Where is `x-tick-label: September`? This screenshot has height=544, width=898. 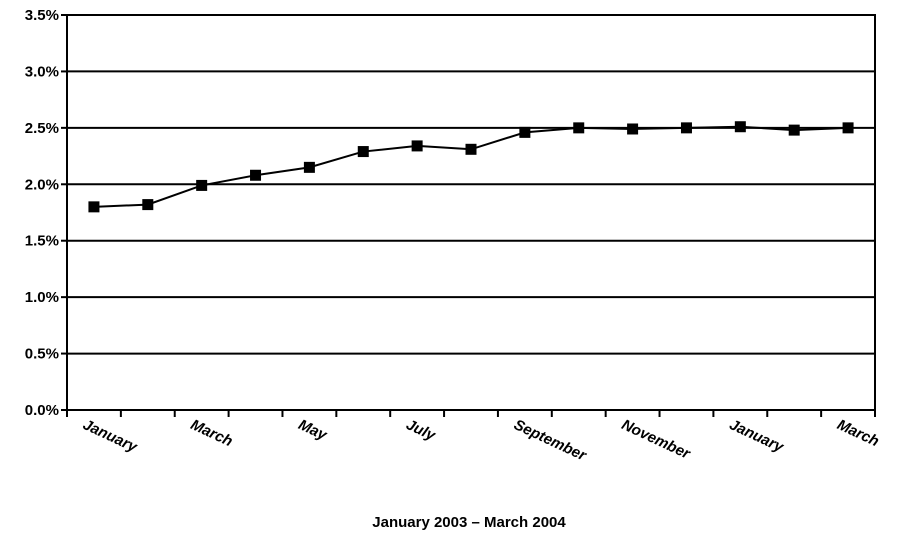
x-tick-label: September is located at coordinates (550, 440).